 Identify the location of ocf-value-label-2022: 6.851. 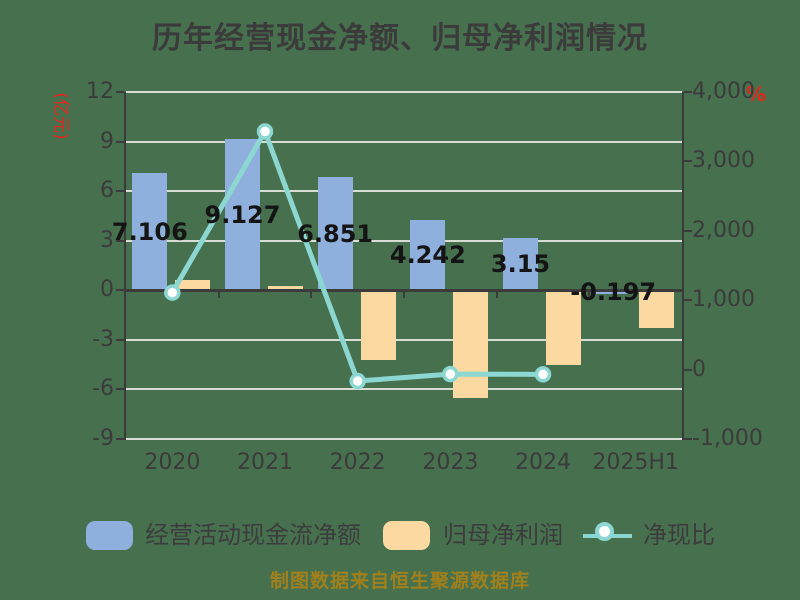
(335, 233).